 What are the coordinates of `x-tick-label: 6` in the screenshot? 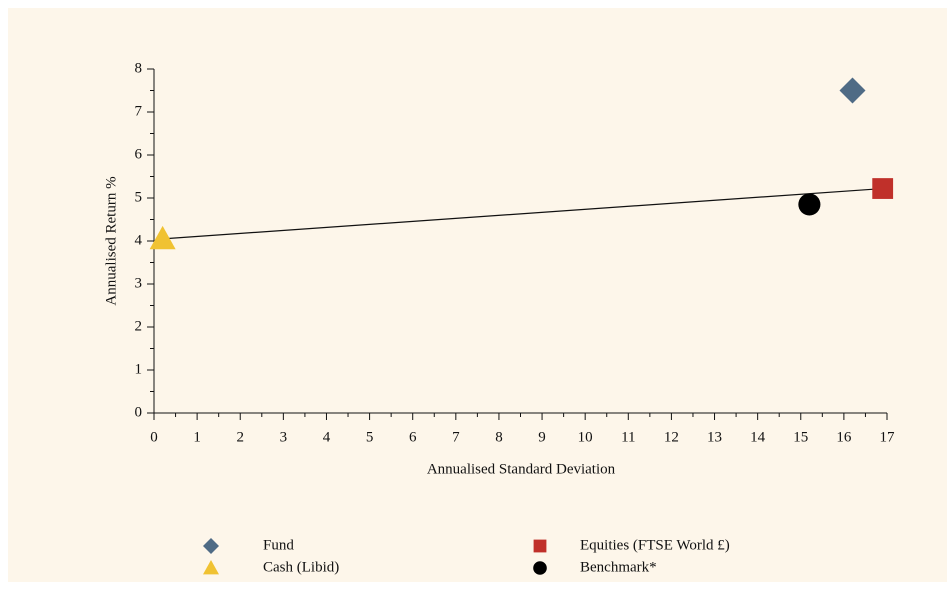 It's located at (413, 437).